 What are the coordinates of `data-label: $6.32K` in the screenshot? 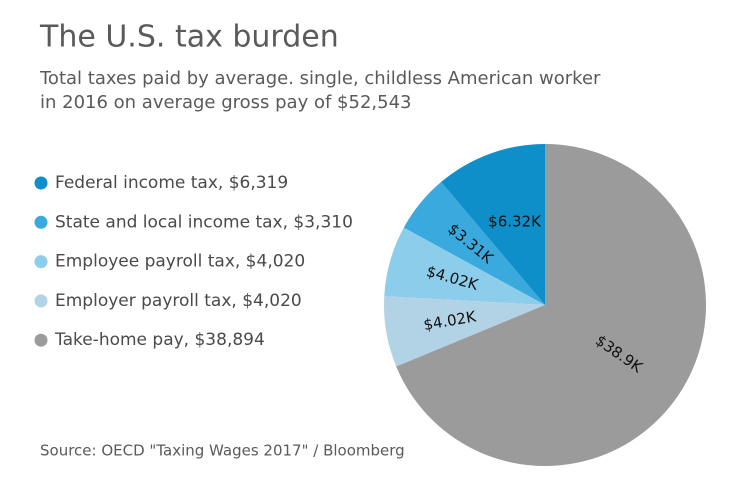 It's located at (515, 221).